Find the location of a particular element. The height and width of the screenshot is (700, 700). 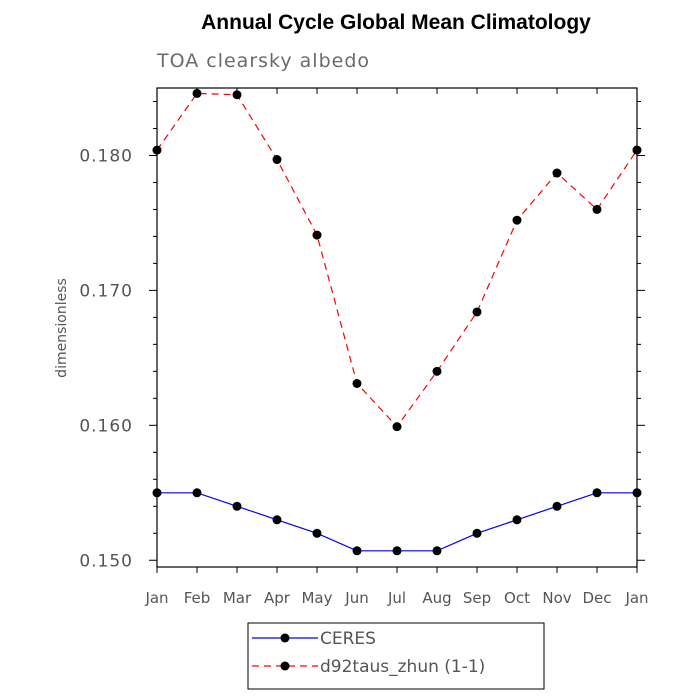

legend-box is located at coordinates (396, 656).